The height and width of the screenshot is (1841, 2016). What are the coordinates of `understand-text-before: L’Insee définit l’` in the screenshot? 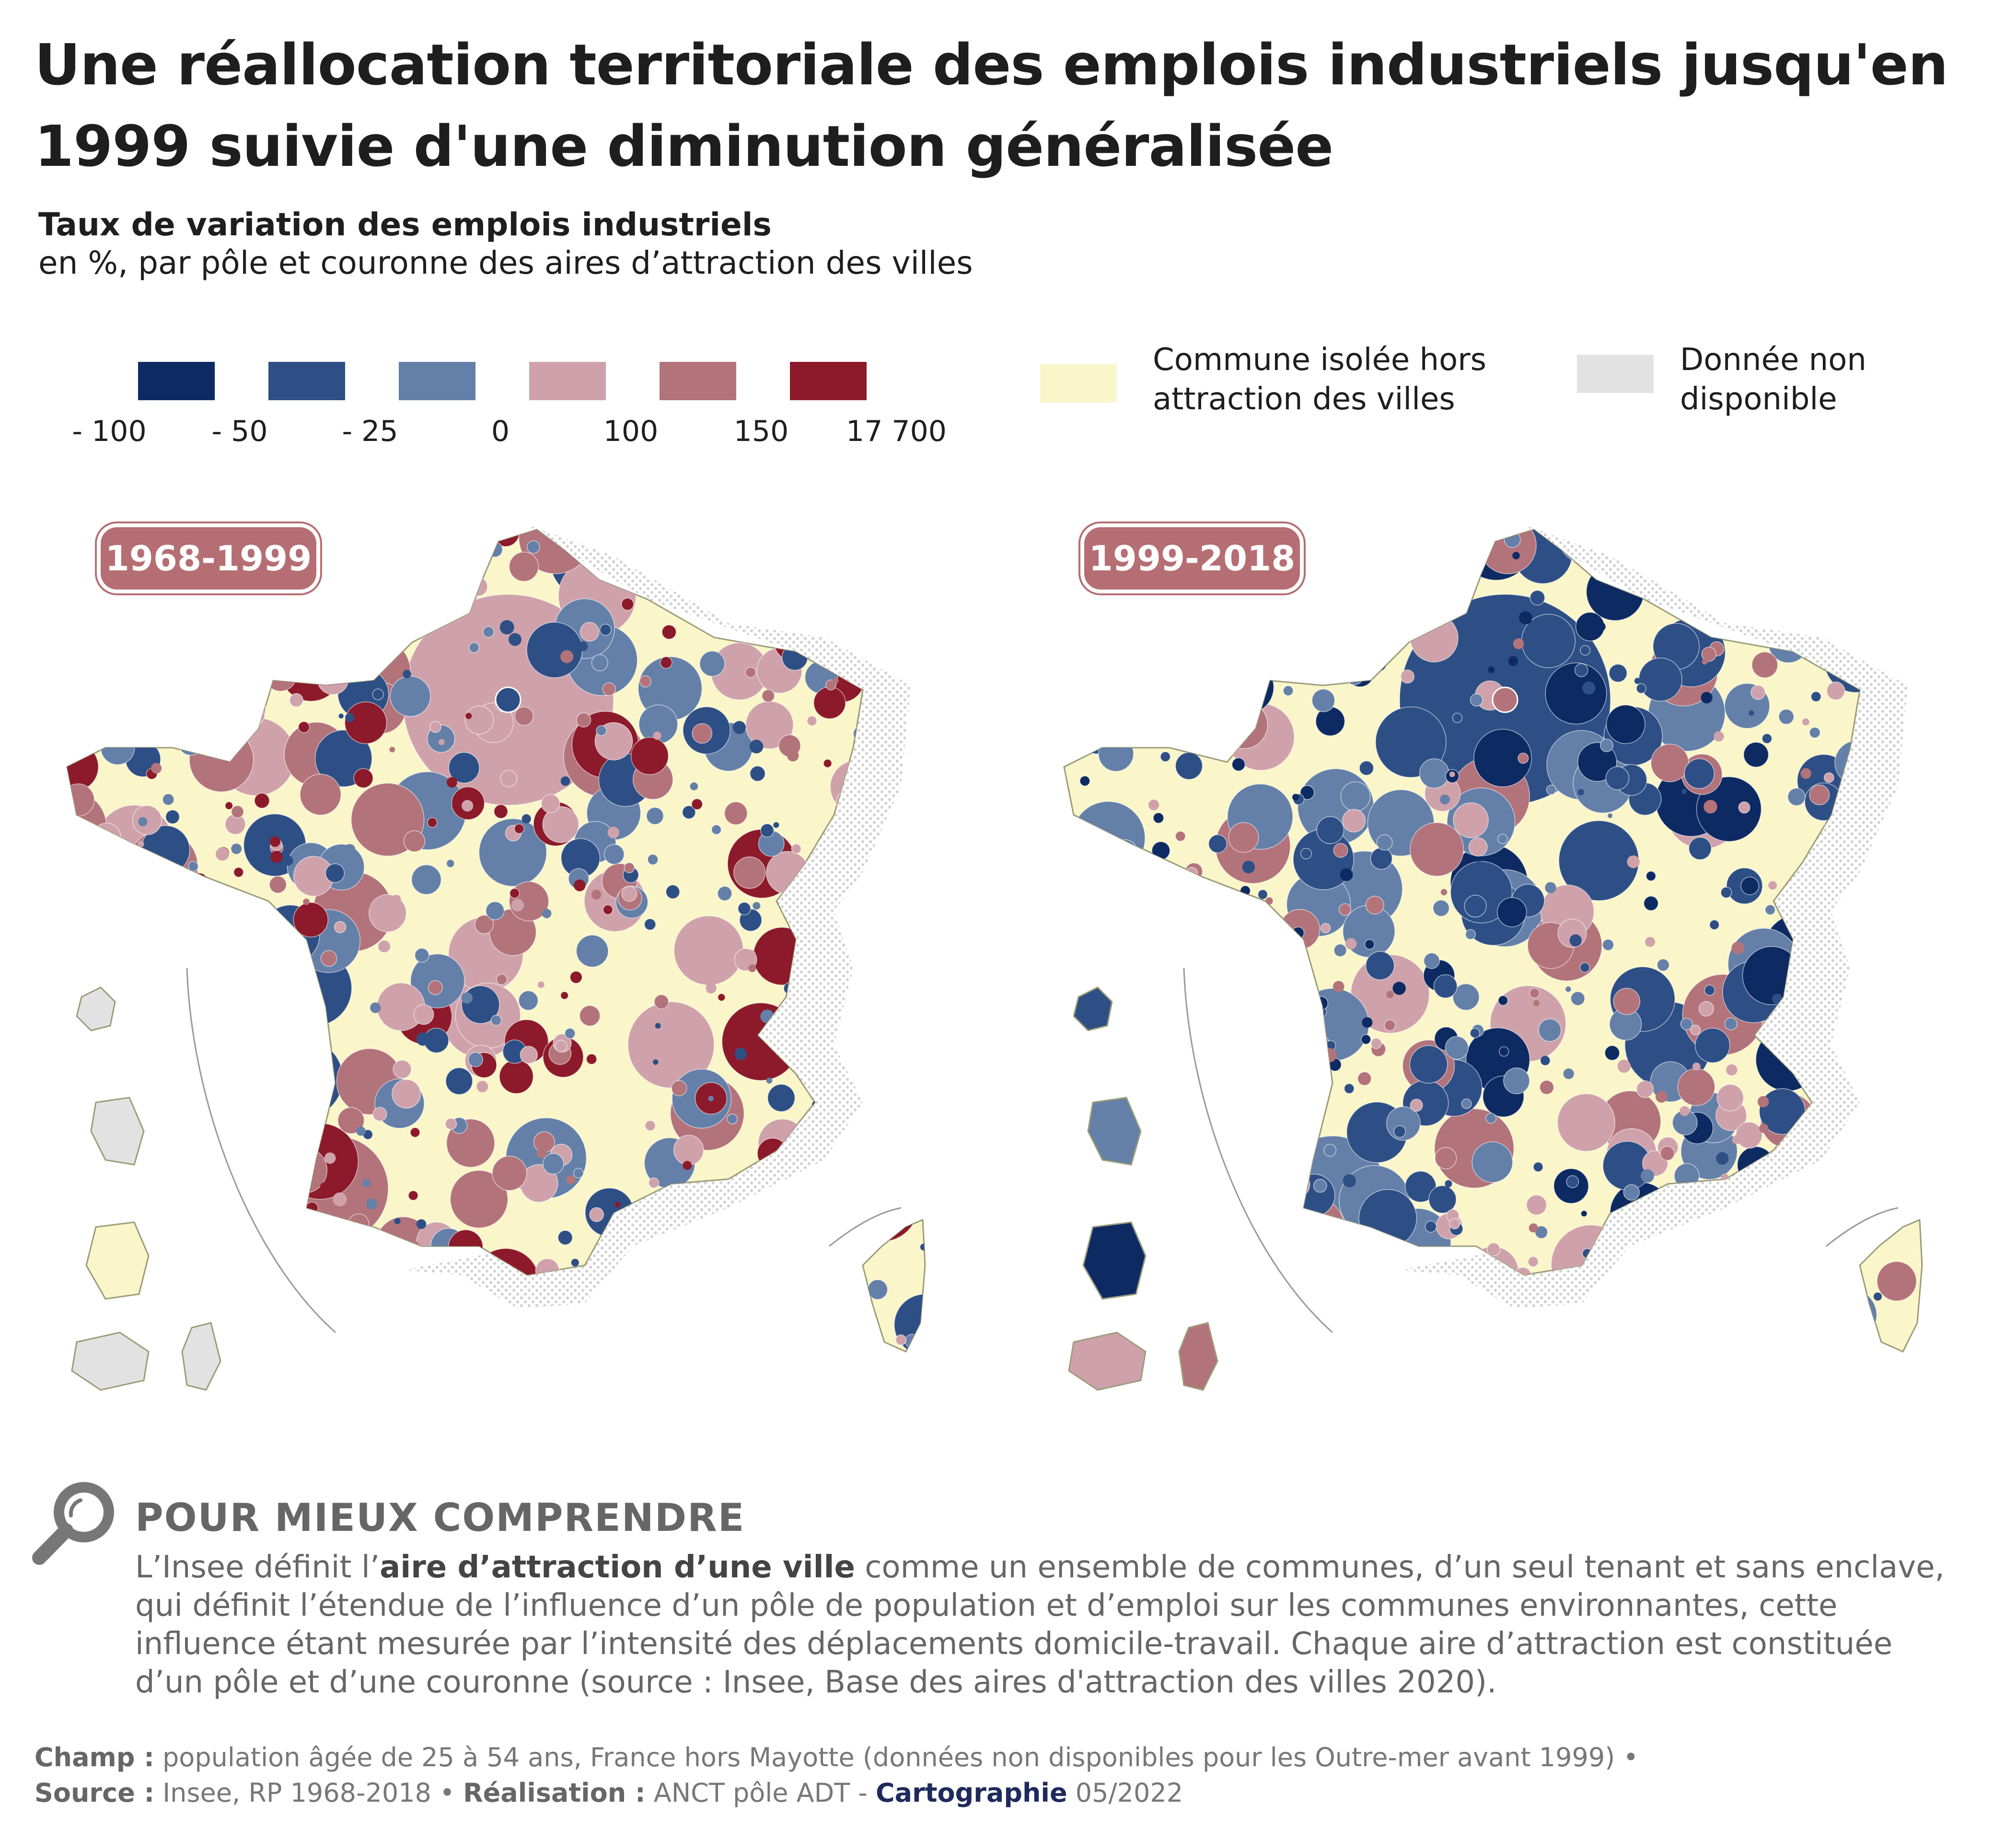 It's located at (257, 1568).